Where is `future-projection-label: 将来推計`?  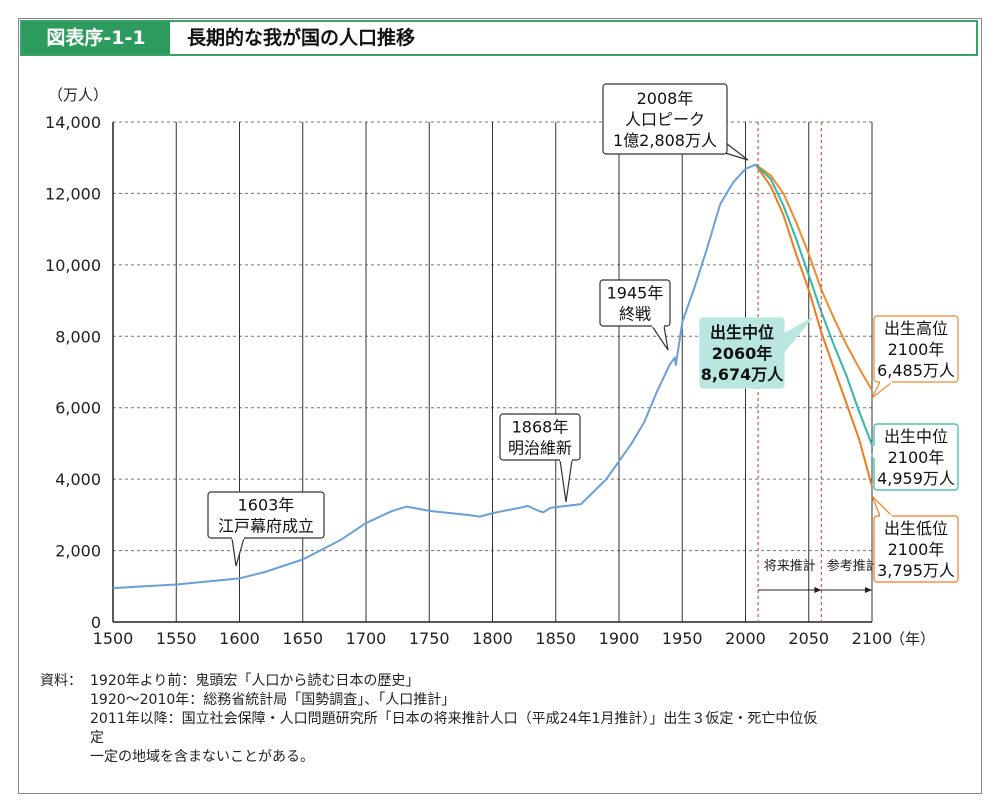 future-projection-label: 将来推計 is located at coordinates (790, 566).